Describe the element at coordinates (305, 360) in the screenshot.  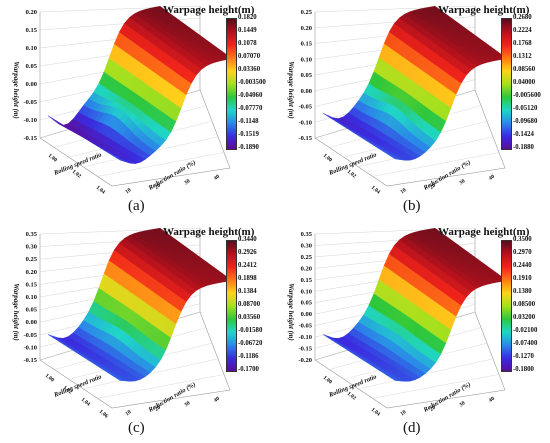
I see `z-tick-label: -0.20` at that location.